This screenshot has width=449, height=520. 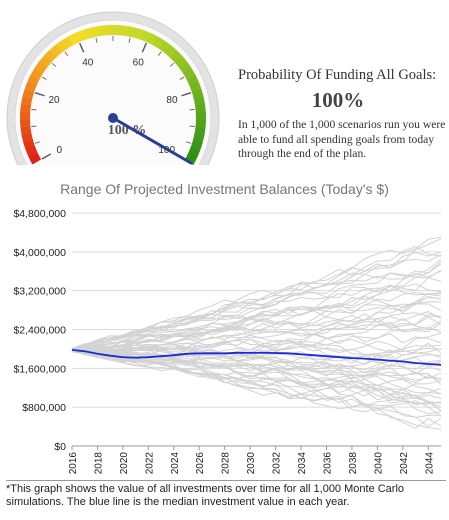 I want to click on gauge-value-label: 100 %, so click(x=127, y=130).